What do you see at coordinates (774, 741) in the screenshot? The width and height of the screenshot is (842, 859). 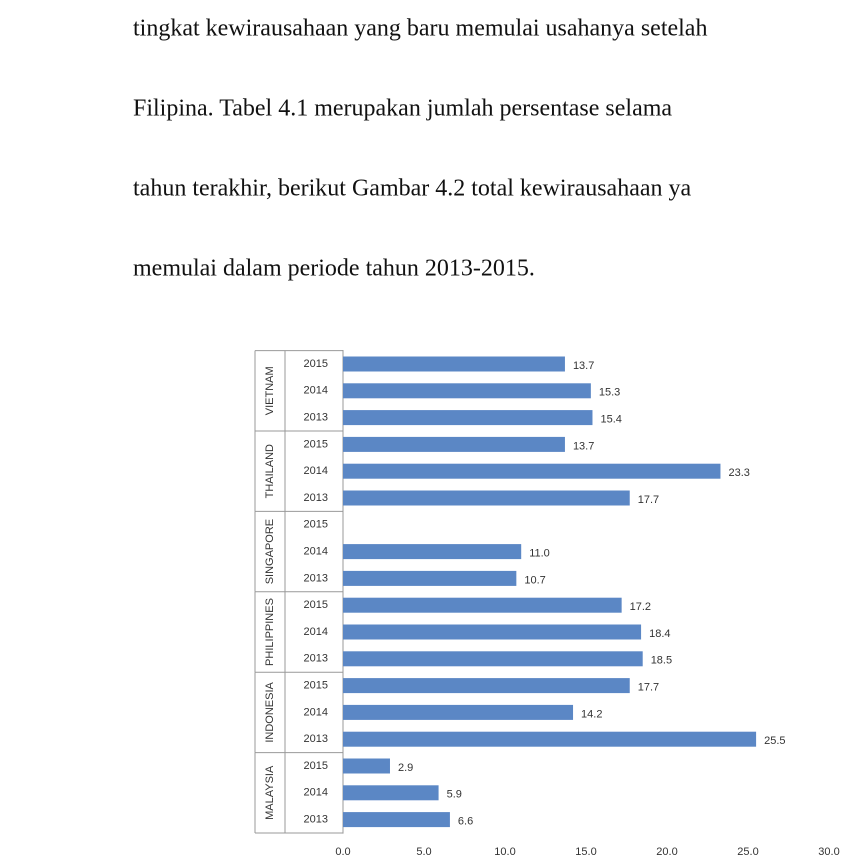 I see `value-label: 25.5` at bounding box center [774, 741].